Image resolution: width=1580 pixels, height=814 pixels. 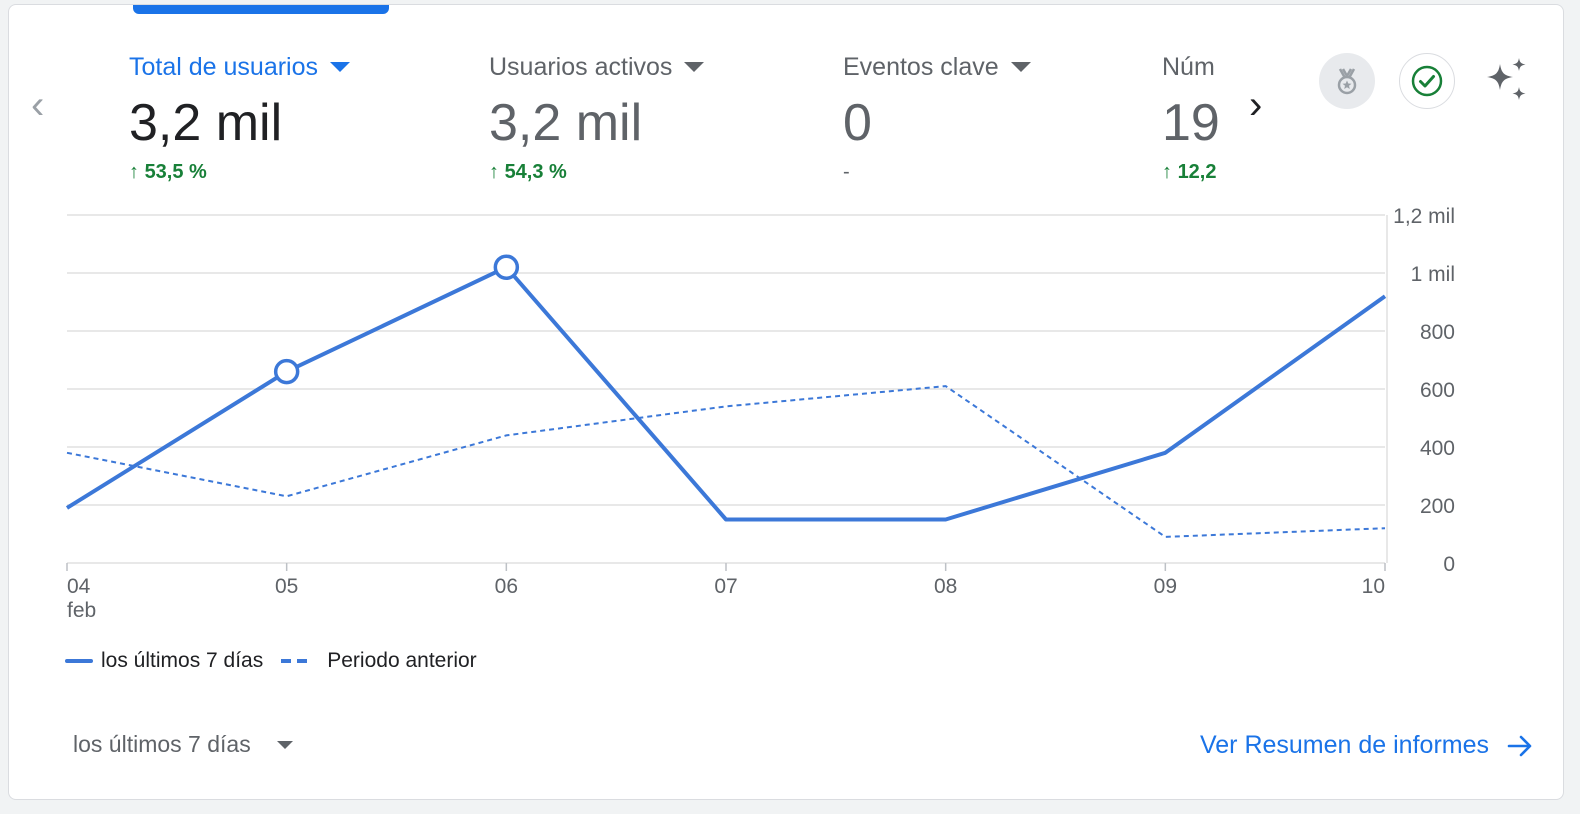 What do you see at coordinates (1344, 745) in the screenshot?
I see `view-reports-label: Ver Resumen de informes` at bounding box center [1344, 745].